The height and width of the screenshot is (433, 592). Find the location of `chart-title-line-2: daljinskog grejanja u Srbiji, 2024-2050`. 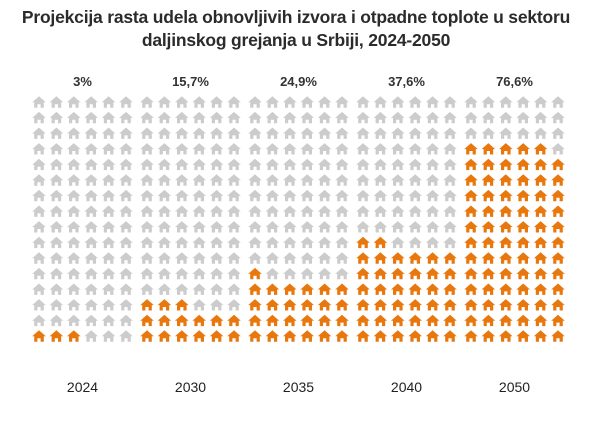

chart-title-line-2: daljinskog grejanja u Srbiji, 2024-2050 is located at coordinates (296, 40).